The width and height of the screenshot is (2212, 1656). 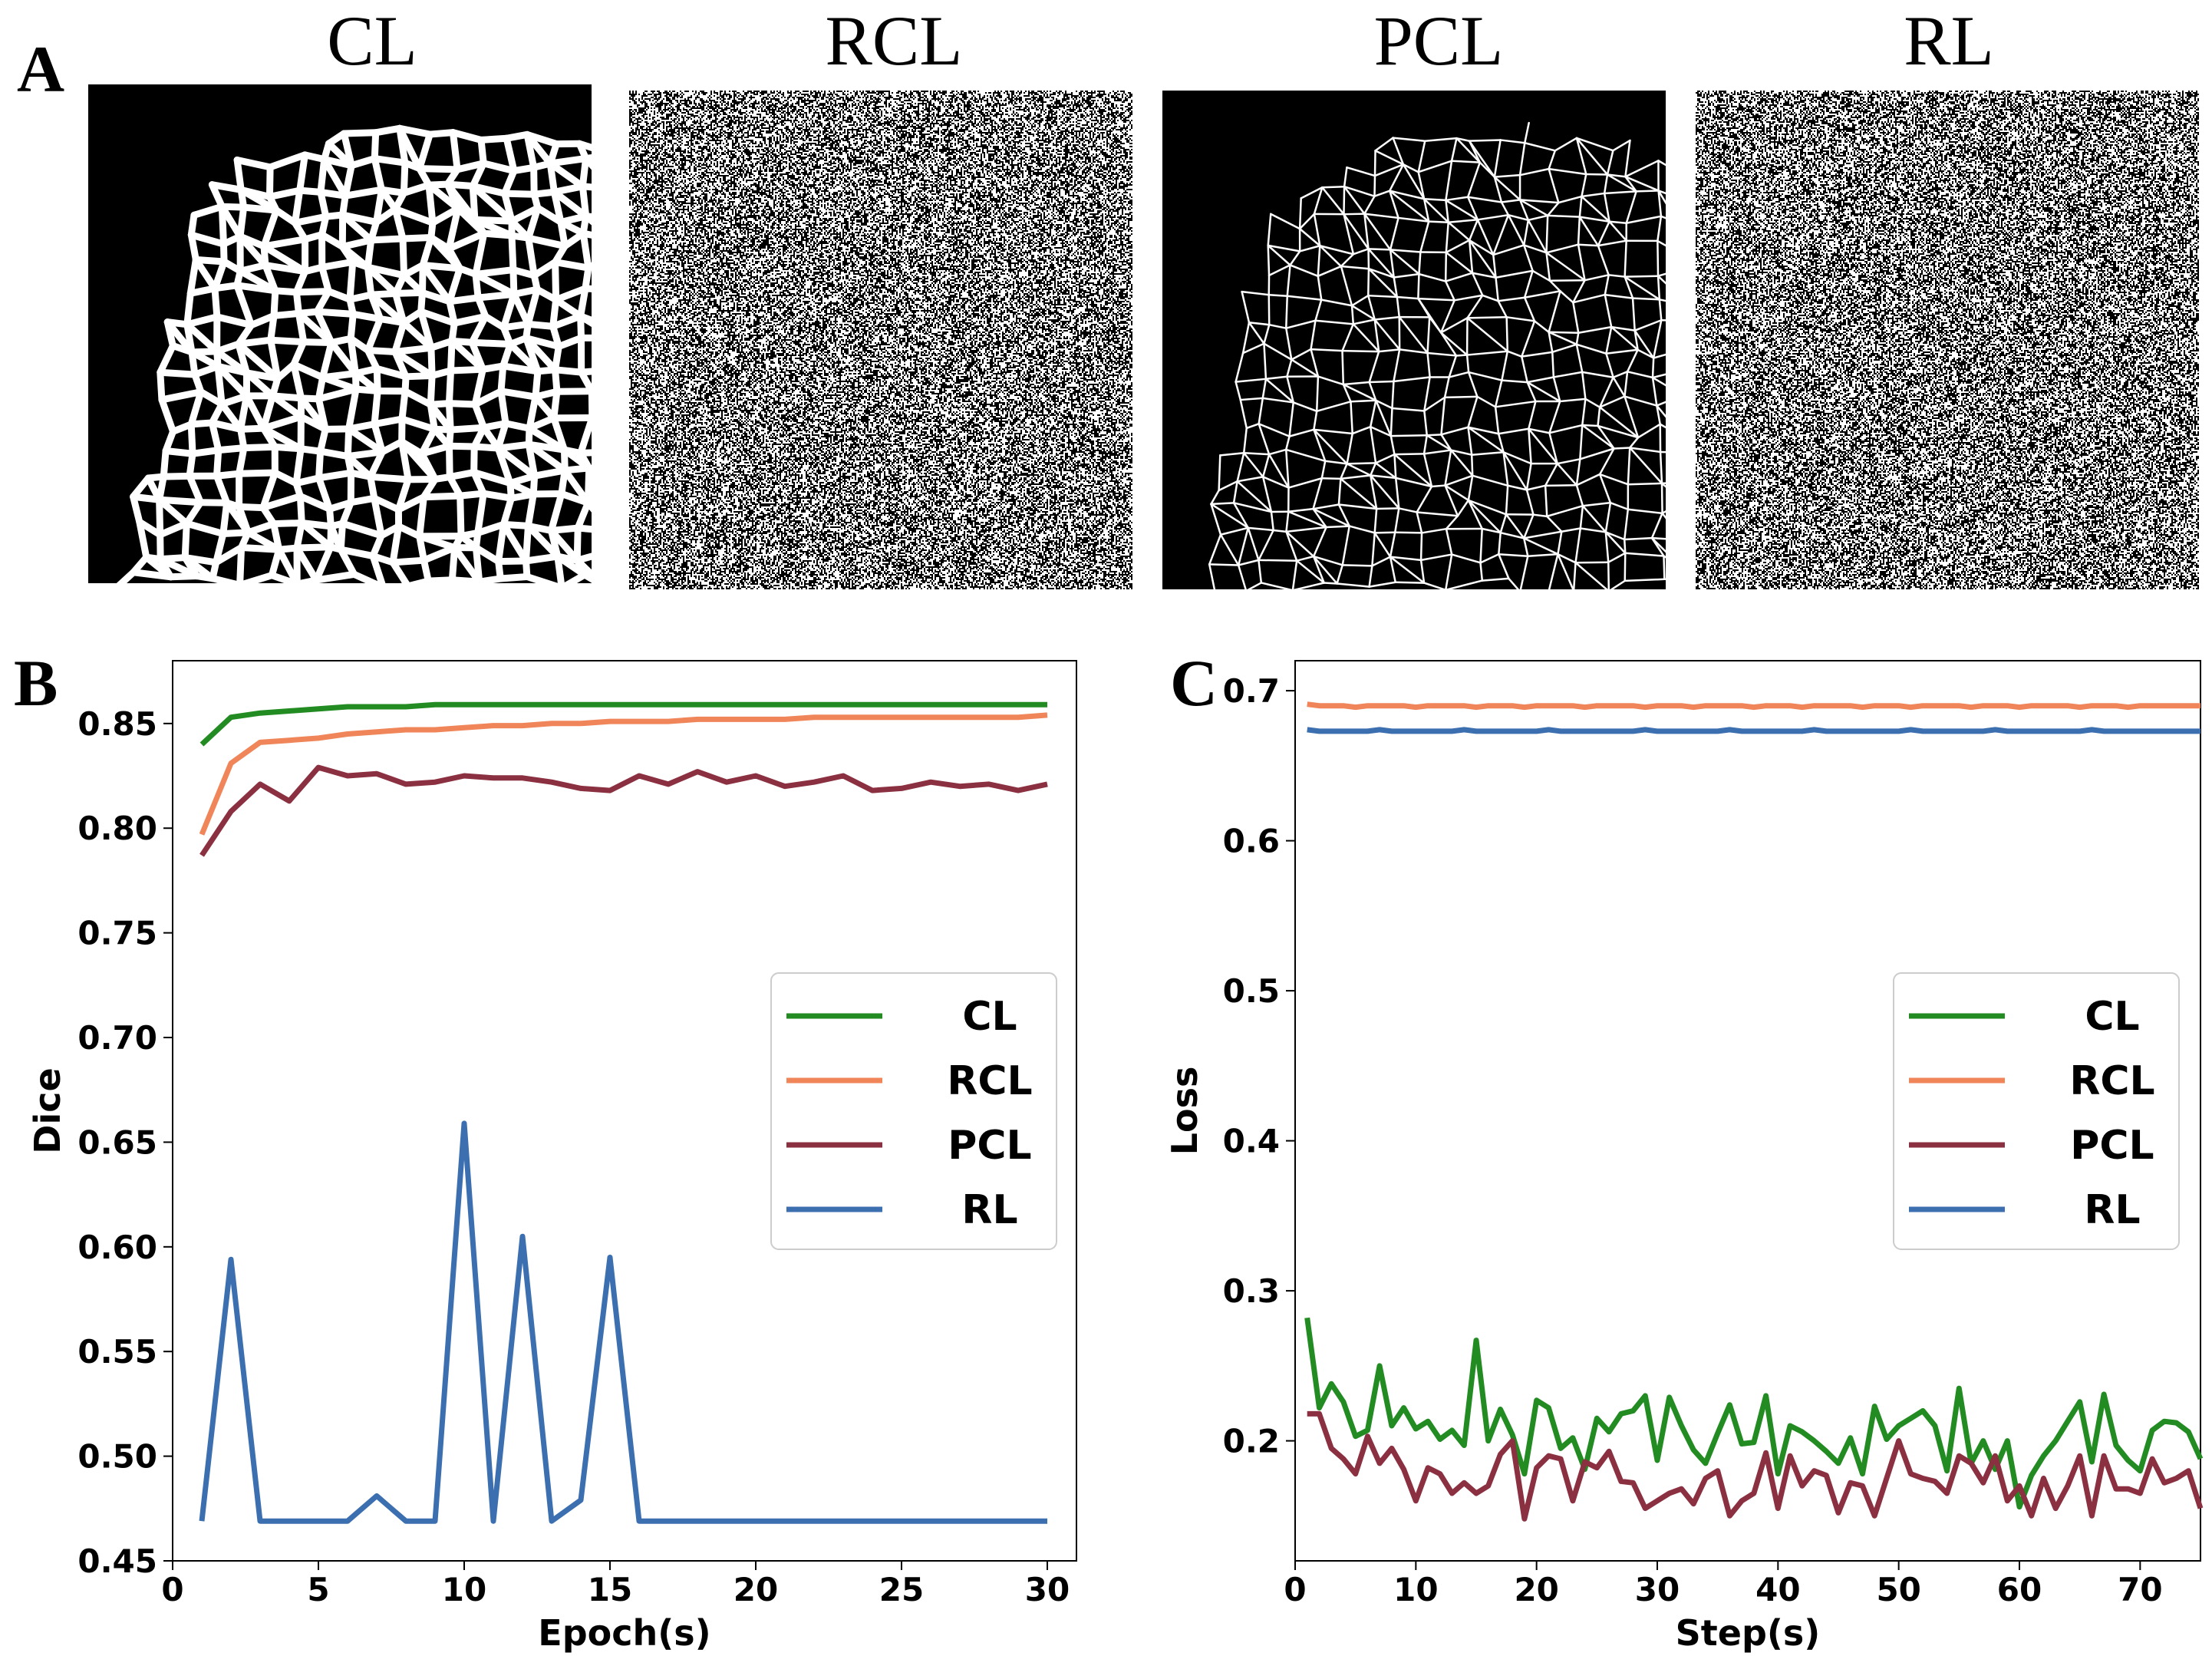 What do you see at coordinates (1438, 41) in the screenshot?
I see `image-title-pcl: PCL` at bounding box center [1438, 41].